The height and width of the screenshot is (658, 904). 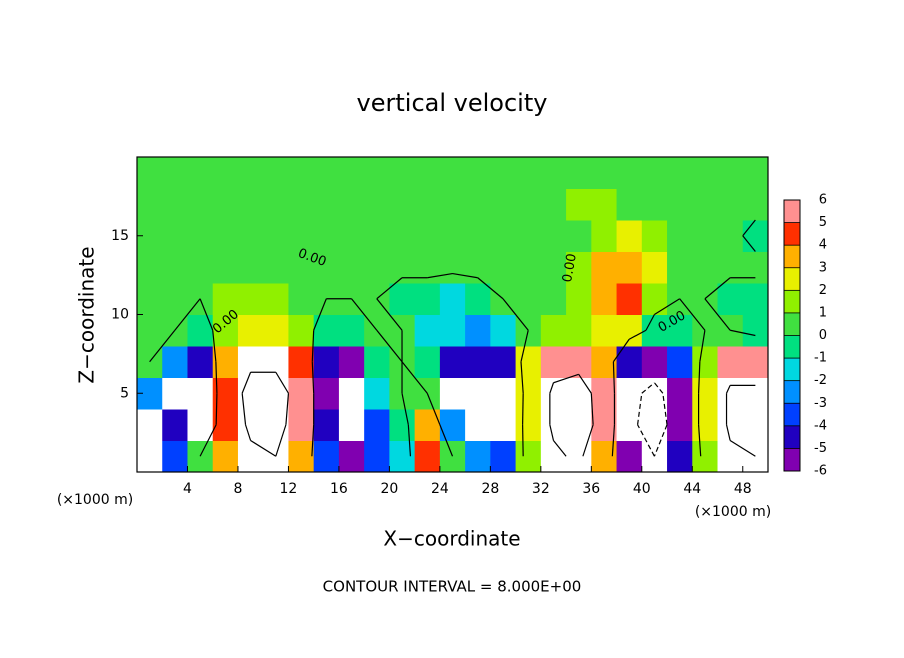 I want to click on colorbar-tick-label: -6, so click(x=820, y=471).